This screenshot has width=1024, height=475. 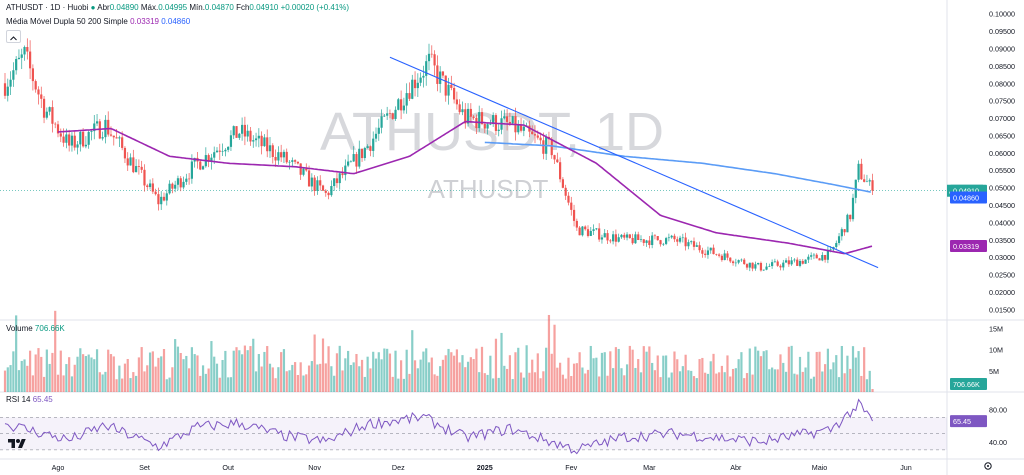 I want to click on rsi-line, so click(x=438, y=426).